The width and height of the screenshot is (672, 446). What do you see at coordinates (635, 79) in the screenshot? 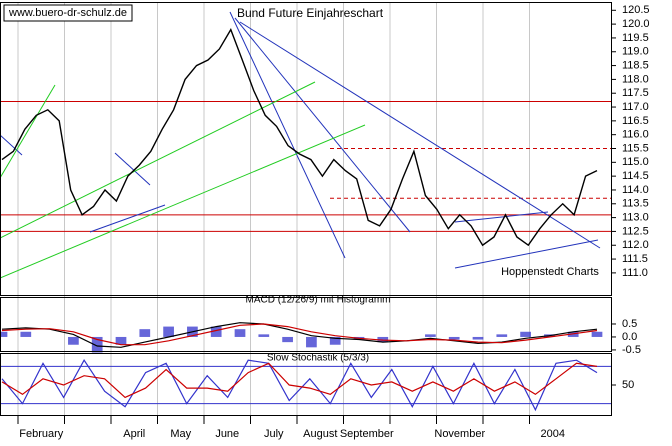
I see `y-tick-label: 118.0` at bounding box center [635, 79].